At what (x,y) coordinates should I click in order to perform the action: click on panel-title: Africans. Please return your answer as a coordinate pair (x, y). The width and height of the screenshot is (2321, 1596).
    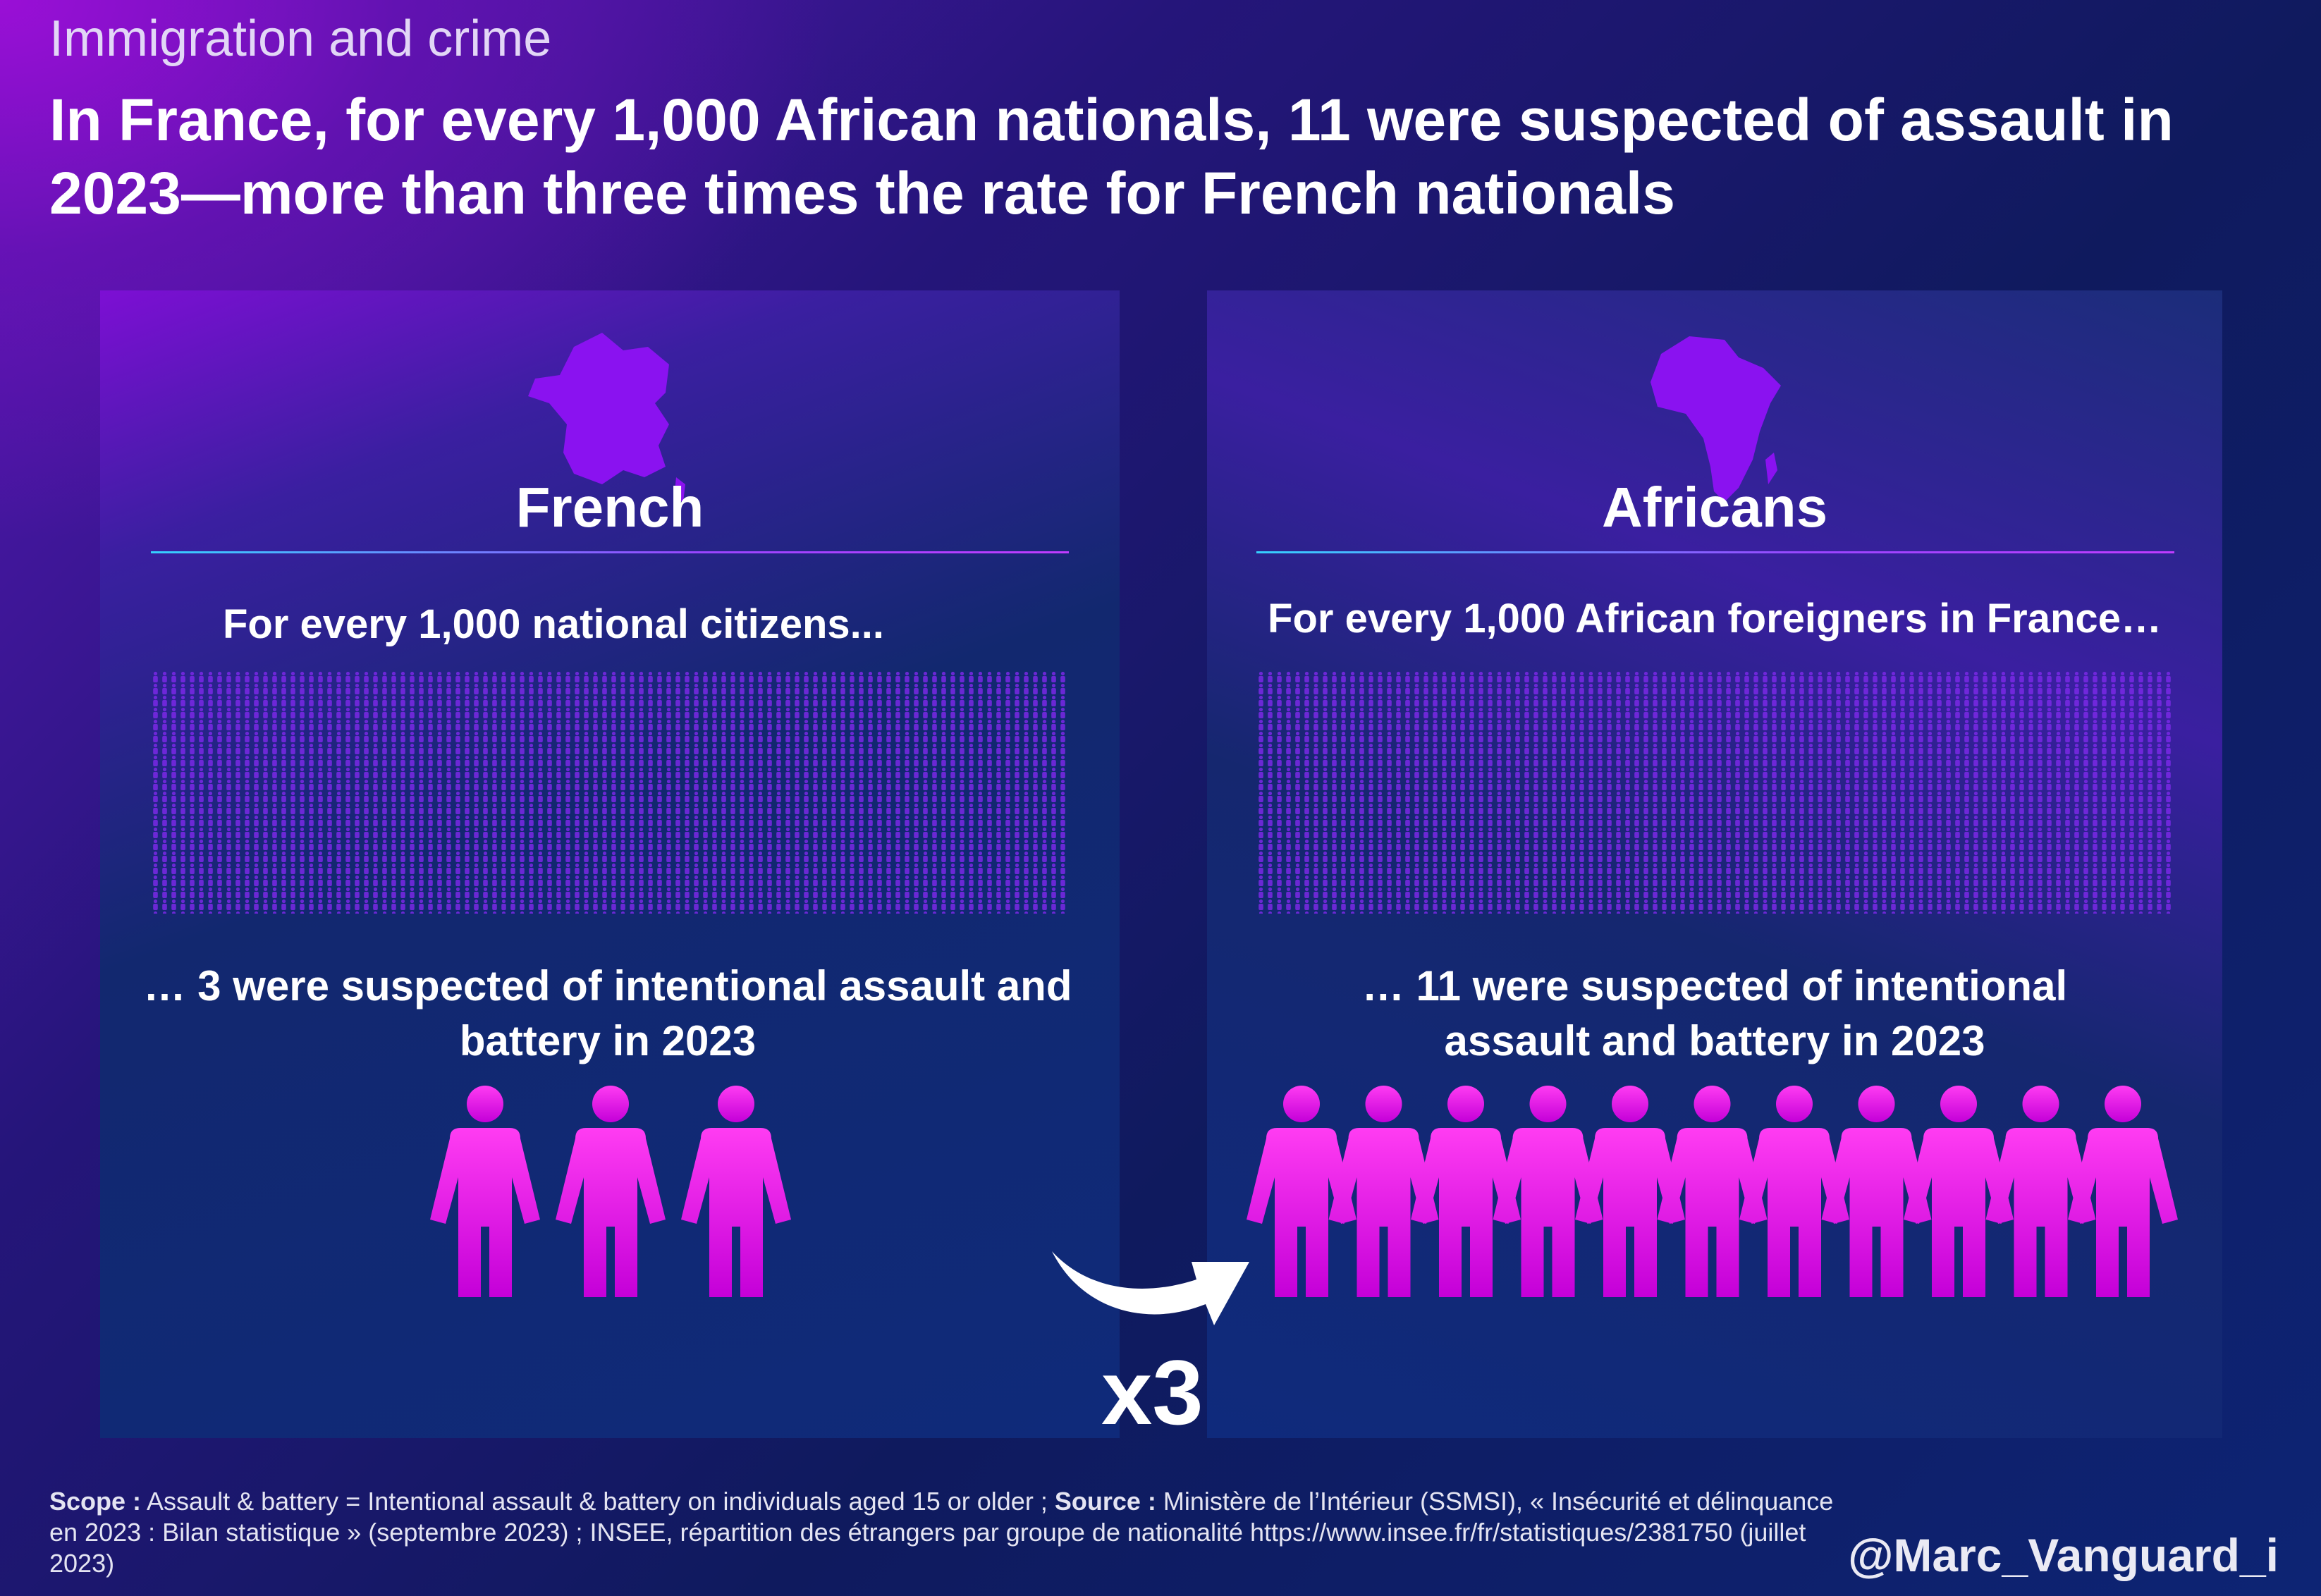
    Looking at the image, I should click on (1715, 507).